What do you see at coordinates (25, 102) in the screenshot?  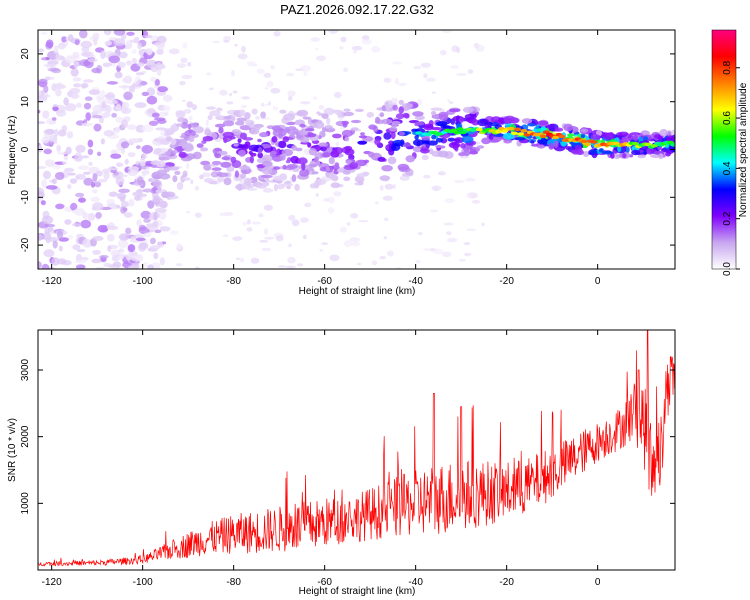 I see `spectrogram-ytick-label: 10` at bounding box center [25, 102].